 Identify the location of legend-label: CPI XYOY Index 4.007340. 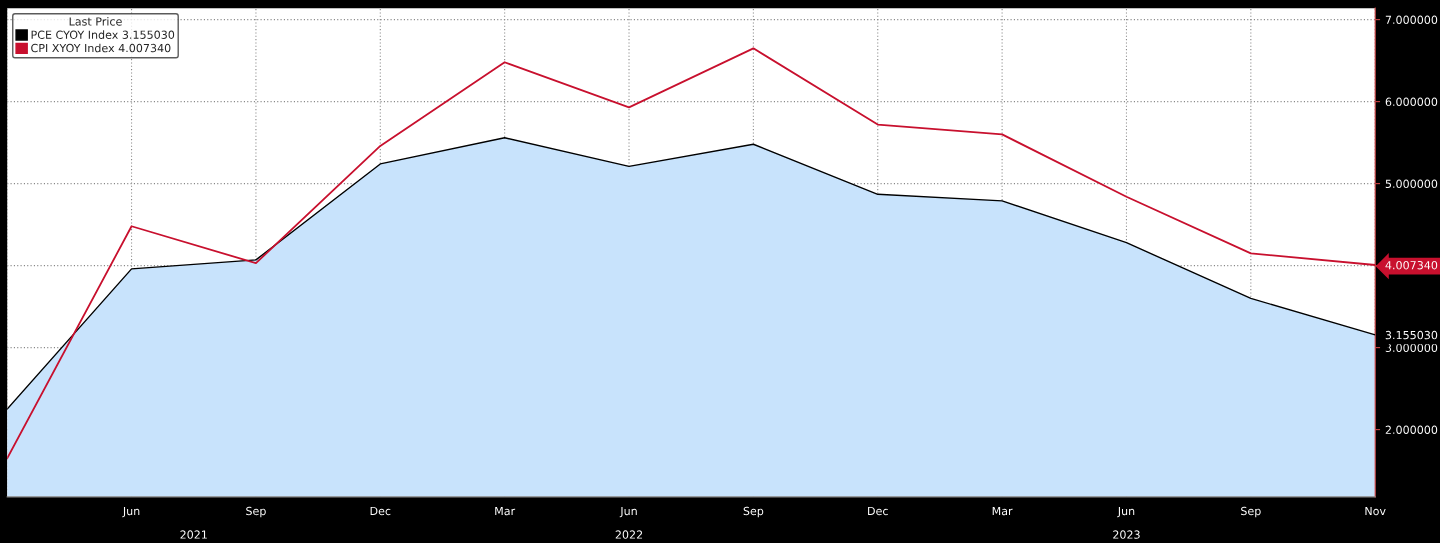
(101, 48).